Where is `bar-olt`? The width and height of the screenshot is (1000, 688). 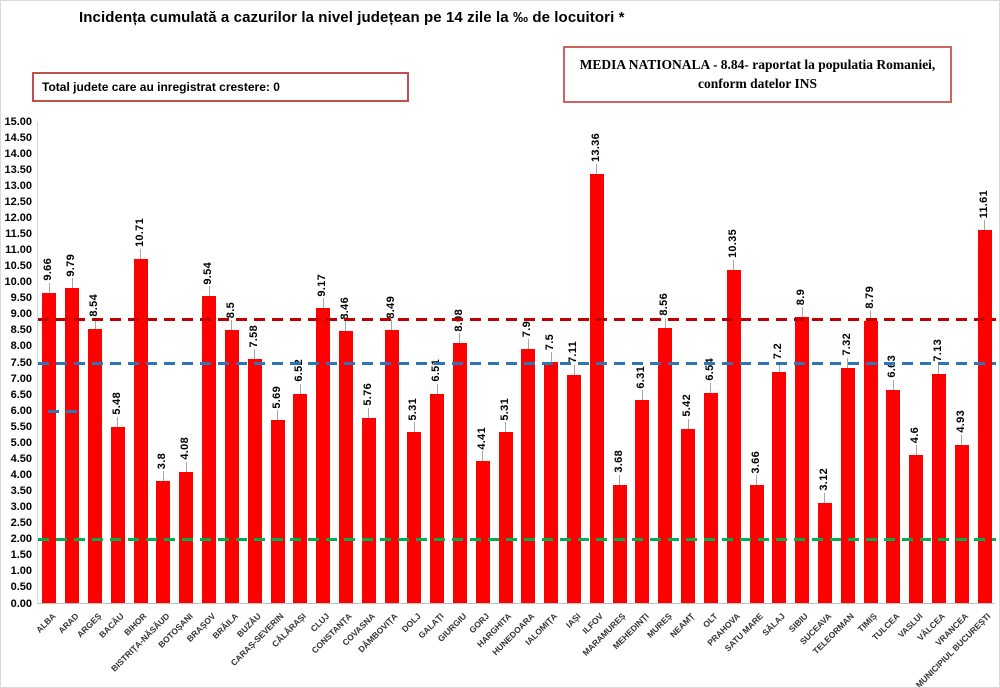 bar-olt is located at coordinates (710, 497).